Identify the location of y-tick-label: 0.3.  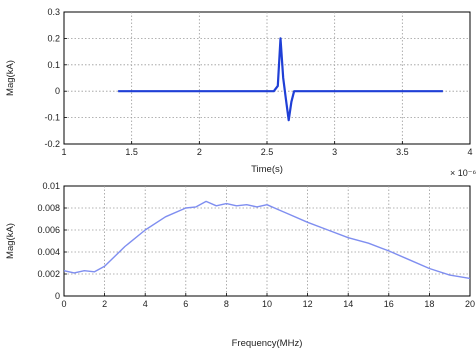
(53, 12).